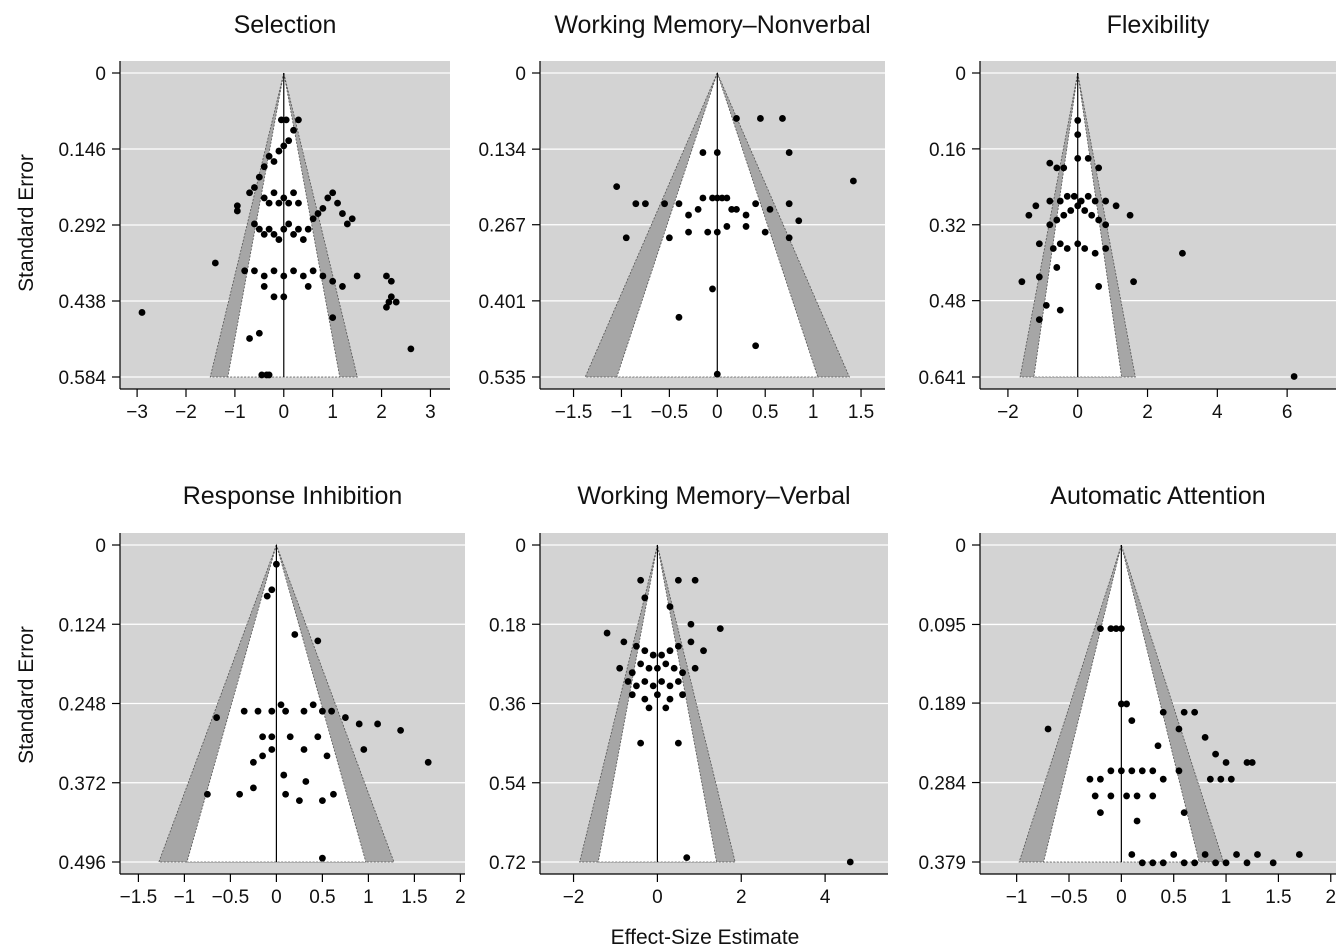 The height and width of the screenshot is (951, 1342). I want to click on x-tick-label: 2, so click(460, 897).